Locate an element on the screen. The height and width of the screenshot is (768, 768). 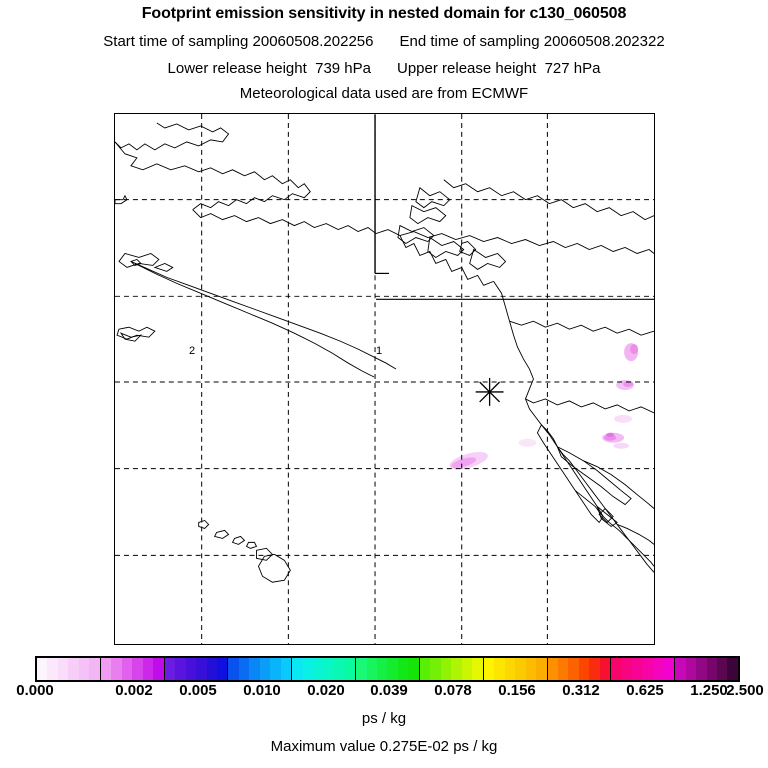
maximum-value-label: Maximum value 0.275E-02 ps / kg is located at coordinates (384, 746).